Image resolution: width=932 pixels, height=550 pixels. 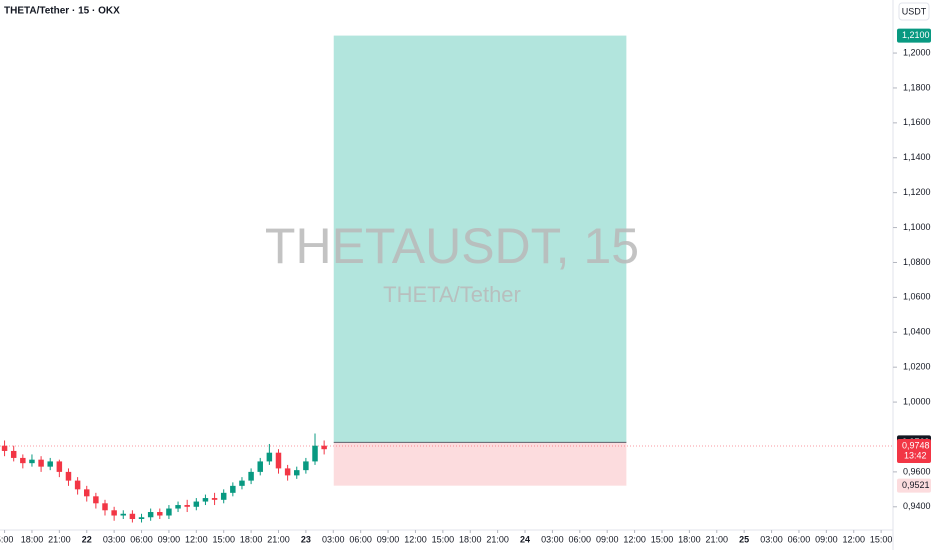 What do you see at coordinates (480, 464) in the screenshot?
I see `loss-zone` at bounding box center [480, 464].